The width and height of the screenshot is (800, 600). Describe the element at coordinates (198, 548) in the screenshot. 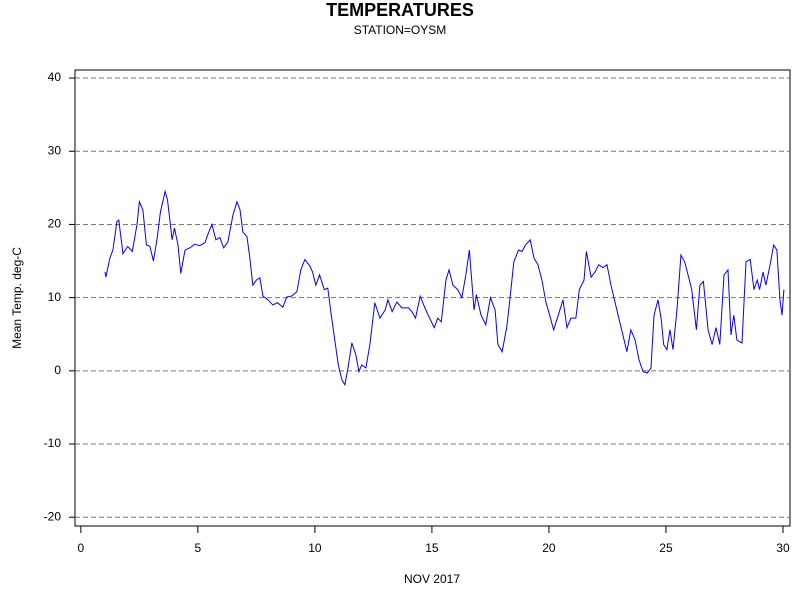

I see `x-tick-label: 5` at that location.